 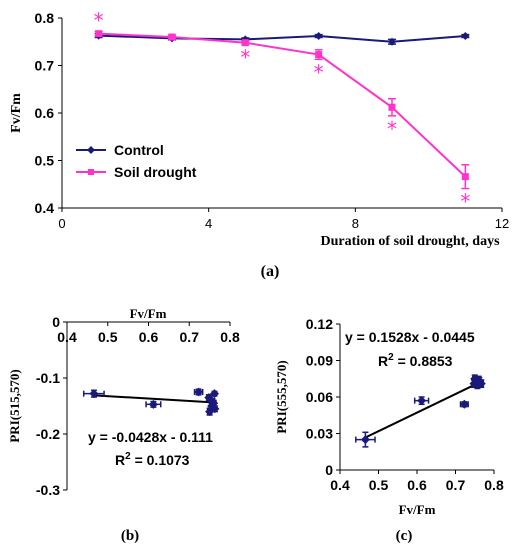 I want to click on panel-b-x-tick-label: 0.4, so click(x=67, y=337).